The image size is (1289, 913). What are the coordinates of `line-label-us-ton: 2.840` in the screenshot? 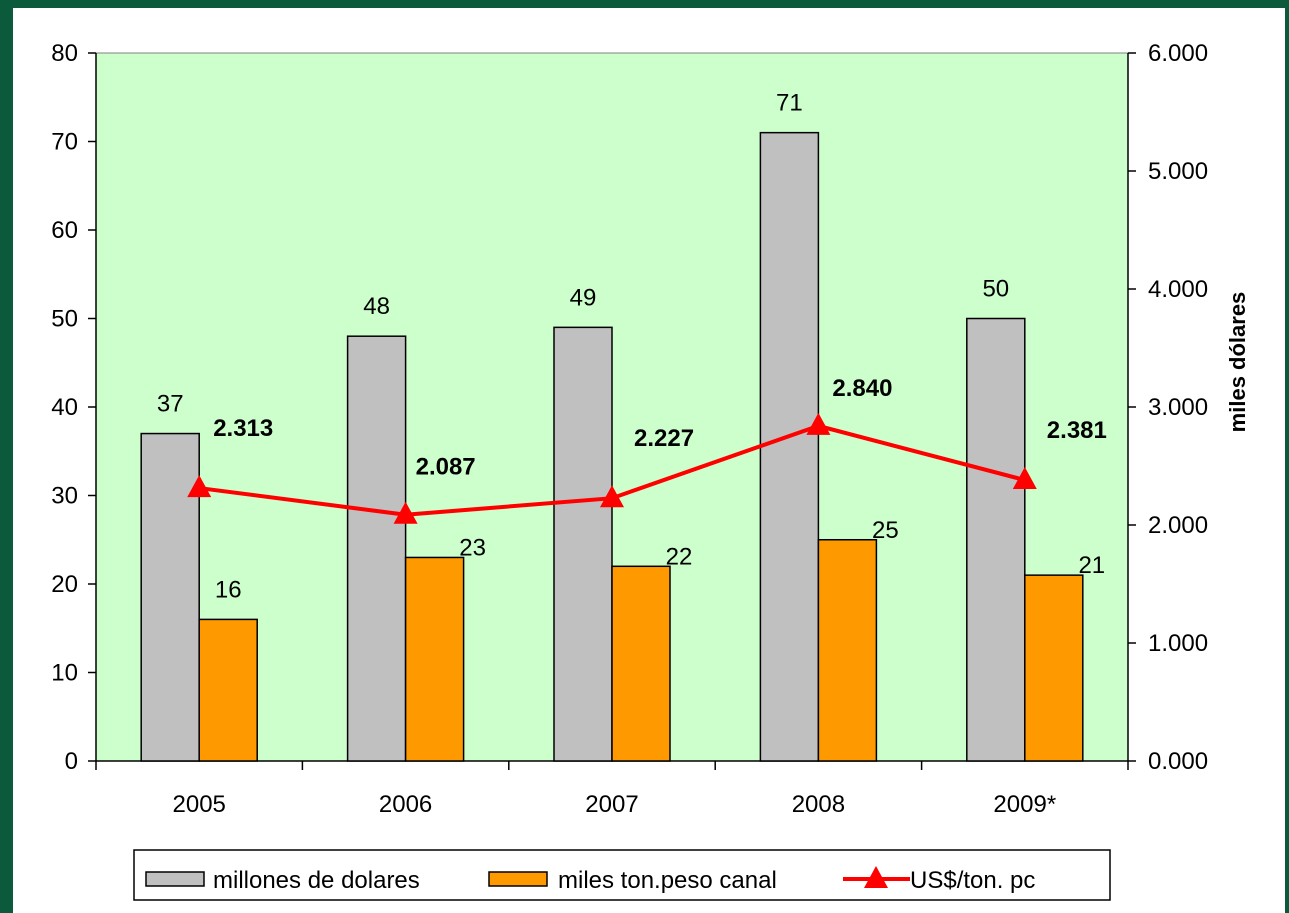 It's located at (862, 388).